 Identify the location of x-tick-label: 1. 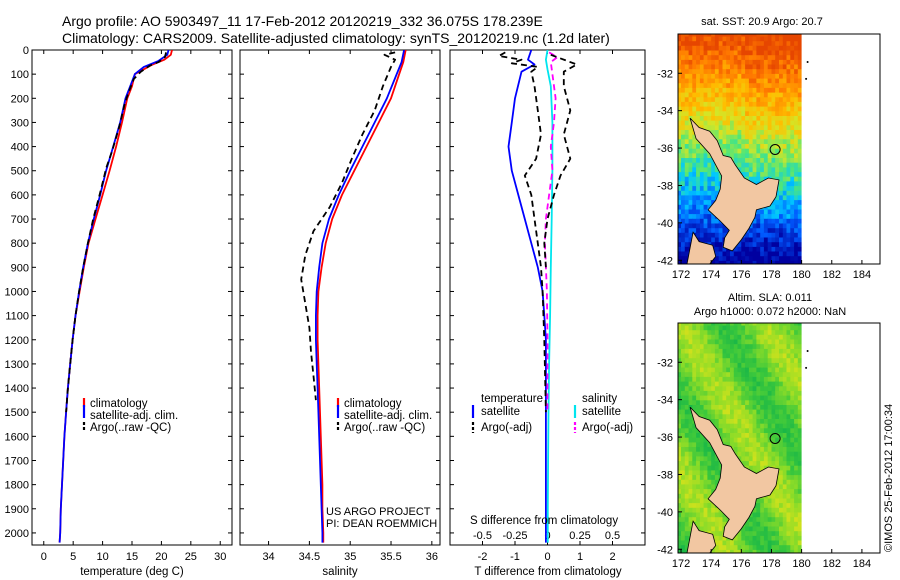
(580, 557).